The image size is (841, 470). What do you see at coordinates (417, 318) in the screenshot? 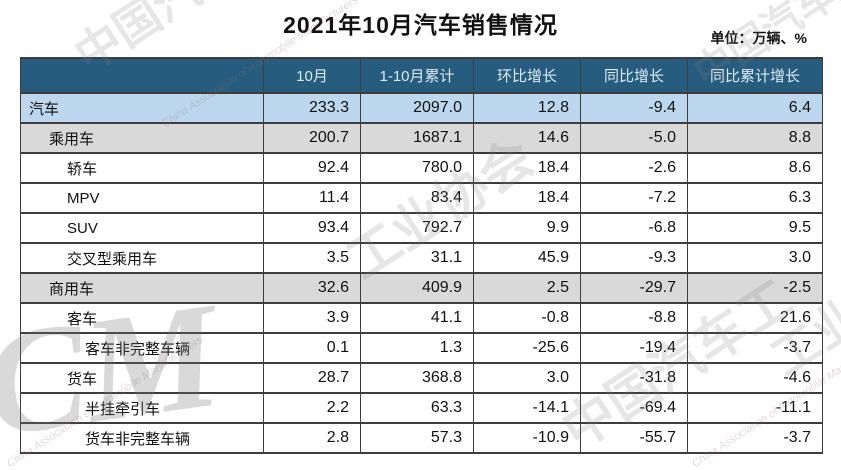
I see `cell-value: 41.1` at bounding box center [417, 318].